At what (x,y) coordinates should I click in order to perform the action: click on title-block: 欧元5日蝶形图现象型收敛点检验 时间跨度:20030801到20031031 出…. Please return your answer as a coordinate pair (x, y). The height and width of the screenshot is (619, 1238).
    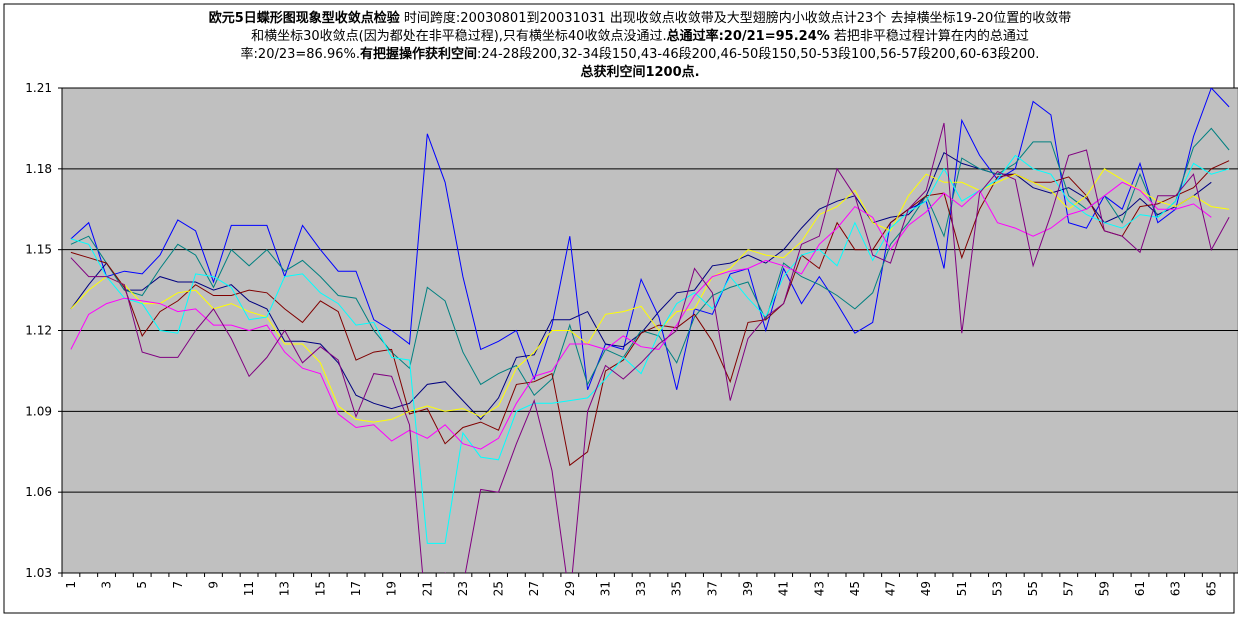
    Looking at the image, I should click on (640, 45).